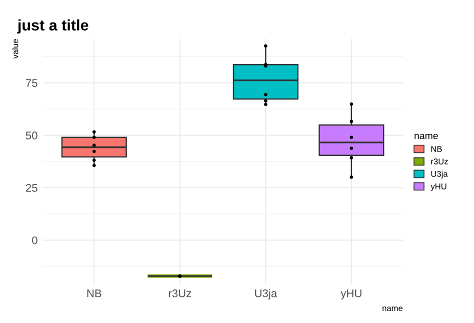 The height and width of the screenshot is (323, 474). I want to click on x-tick-label: r3Uz, so click(180, 293).